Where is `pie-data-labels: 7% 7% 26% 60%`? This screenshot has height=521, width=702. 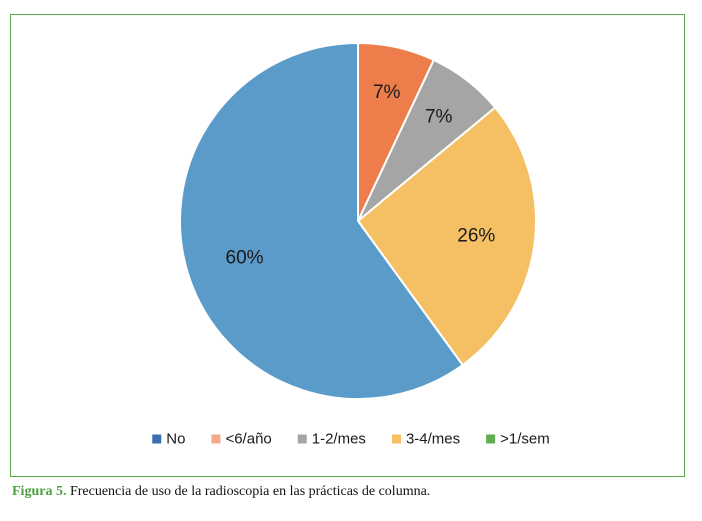
pie-data-labels: 7% 7% 26% 60% is located at coordinates (361, 175).